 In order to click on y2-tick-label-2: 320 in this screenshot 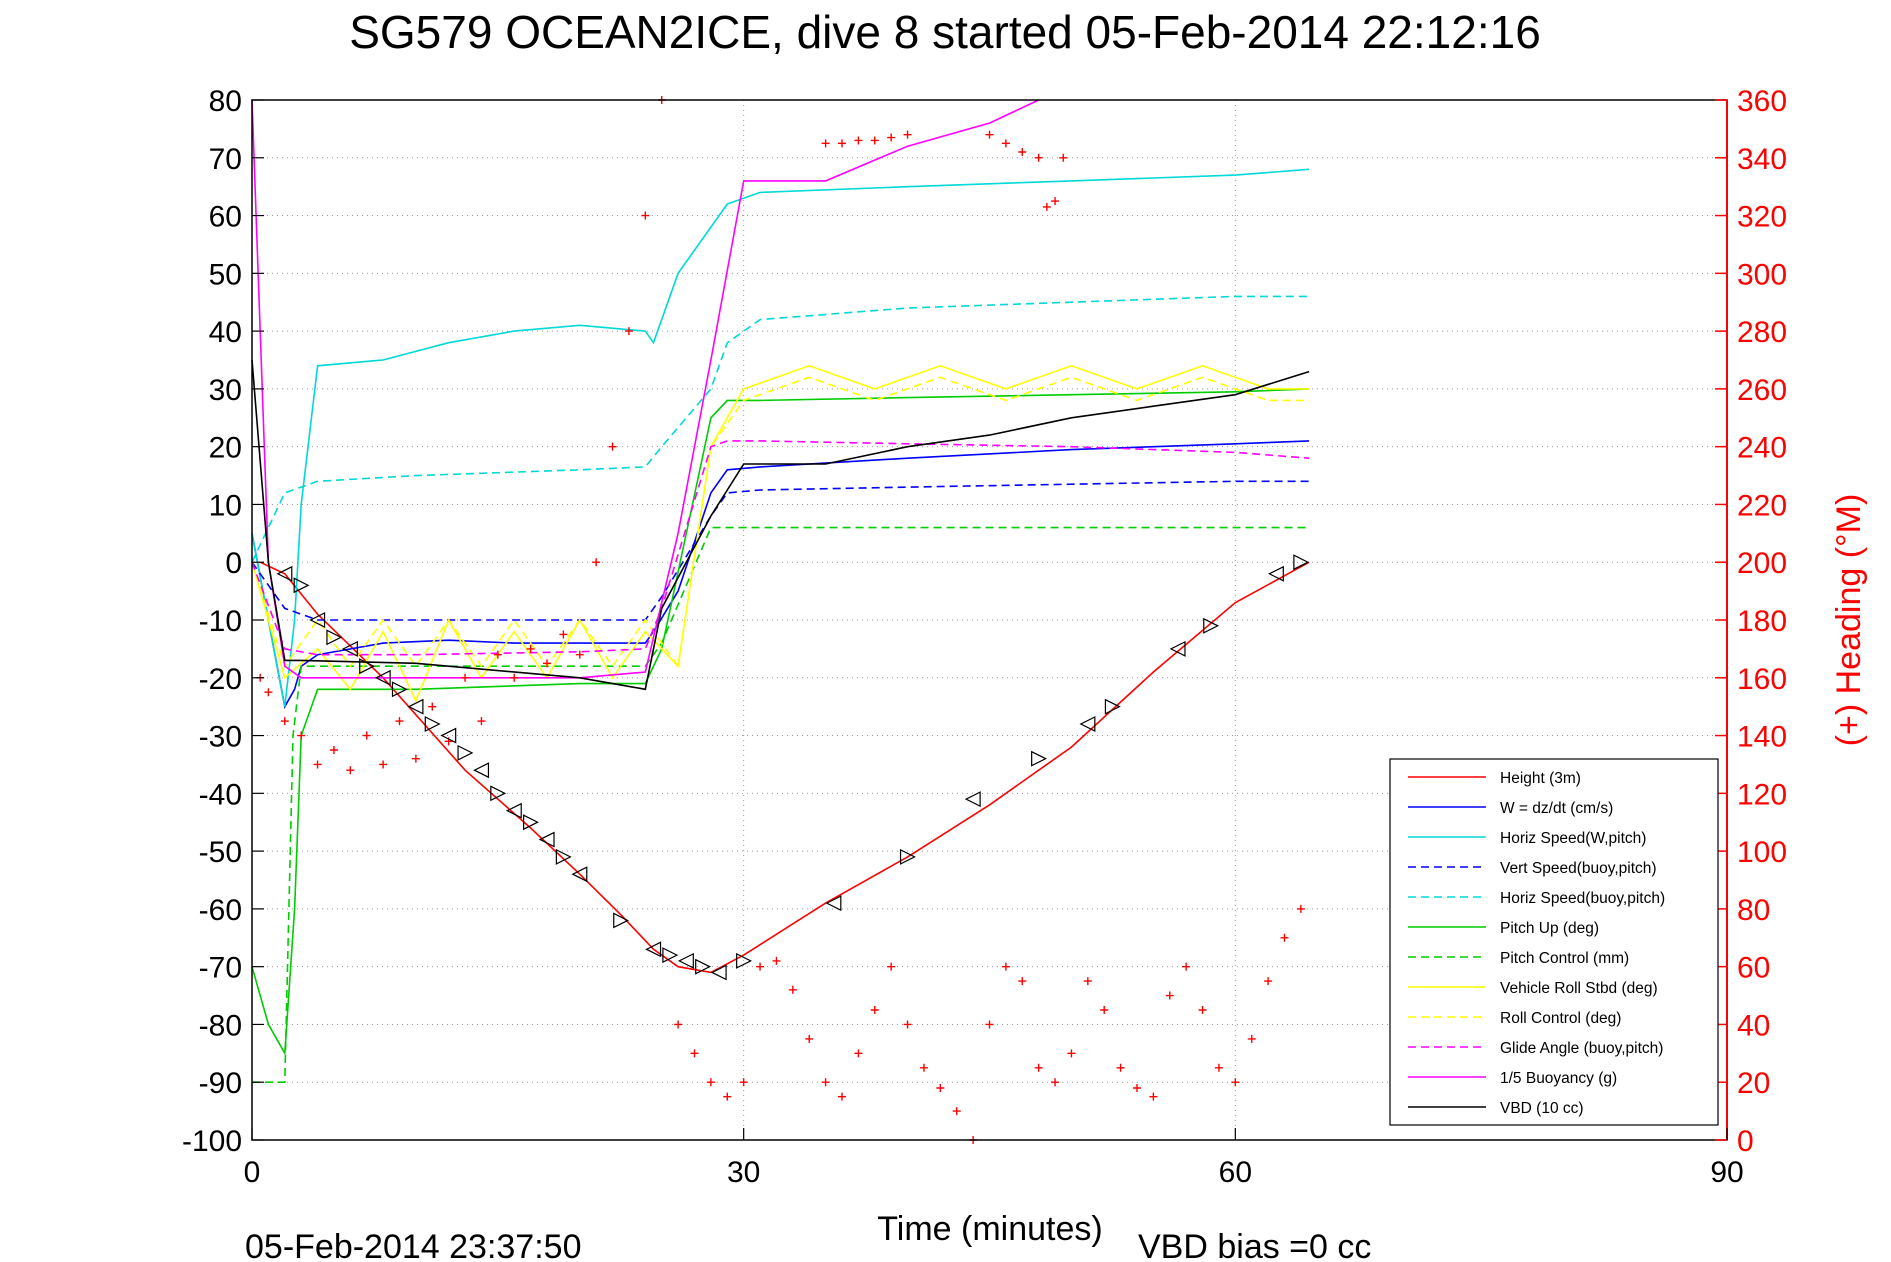, I will do `click(1762, 217)`.